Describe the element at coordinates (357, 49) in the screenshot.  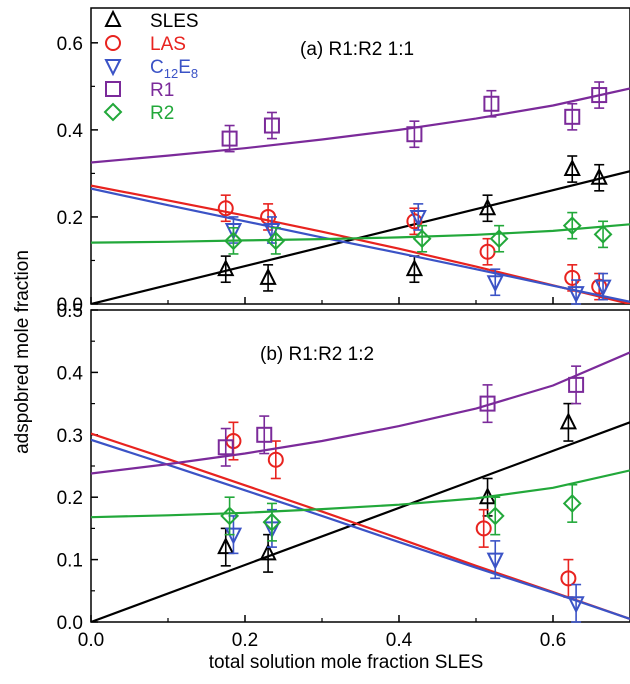
I see `panel-a-title: (a) R1:R2 1:1` at that location.